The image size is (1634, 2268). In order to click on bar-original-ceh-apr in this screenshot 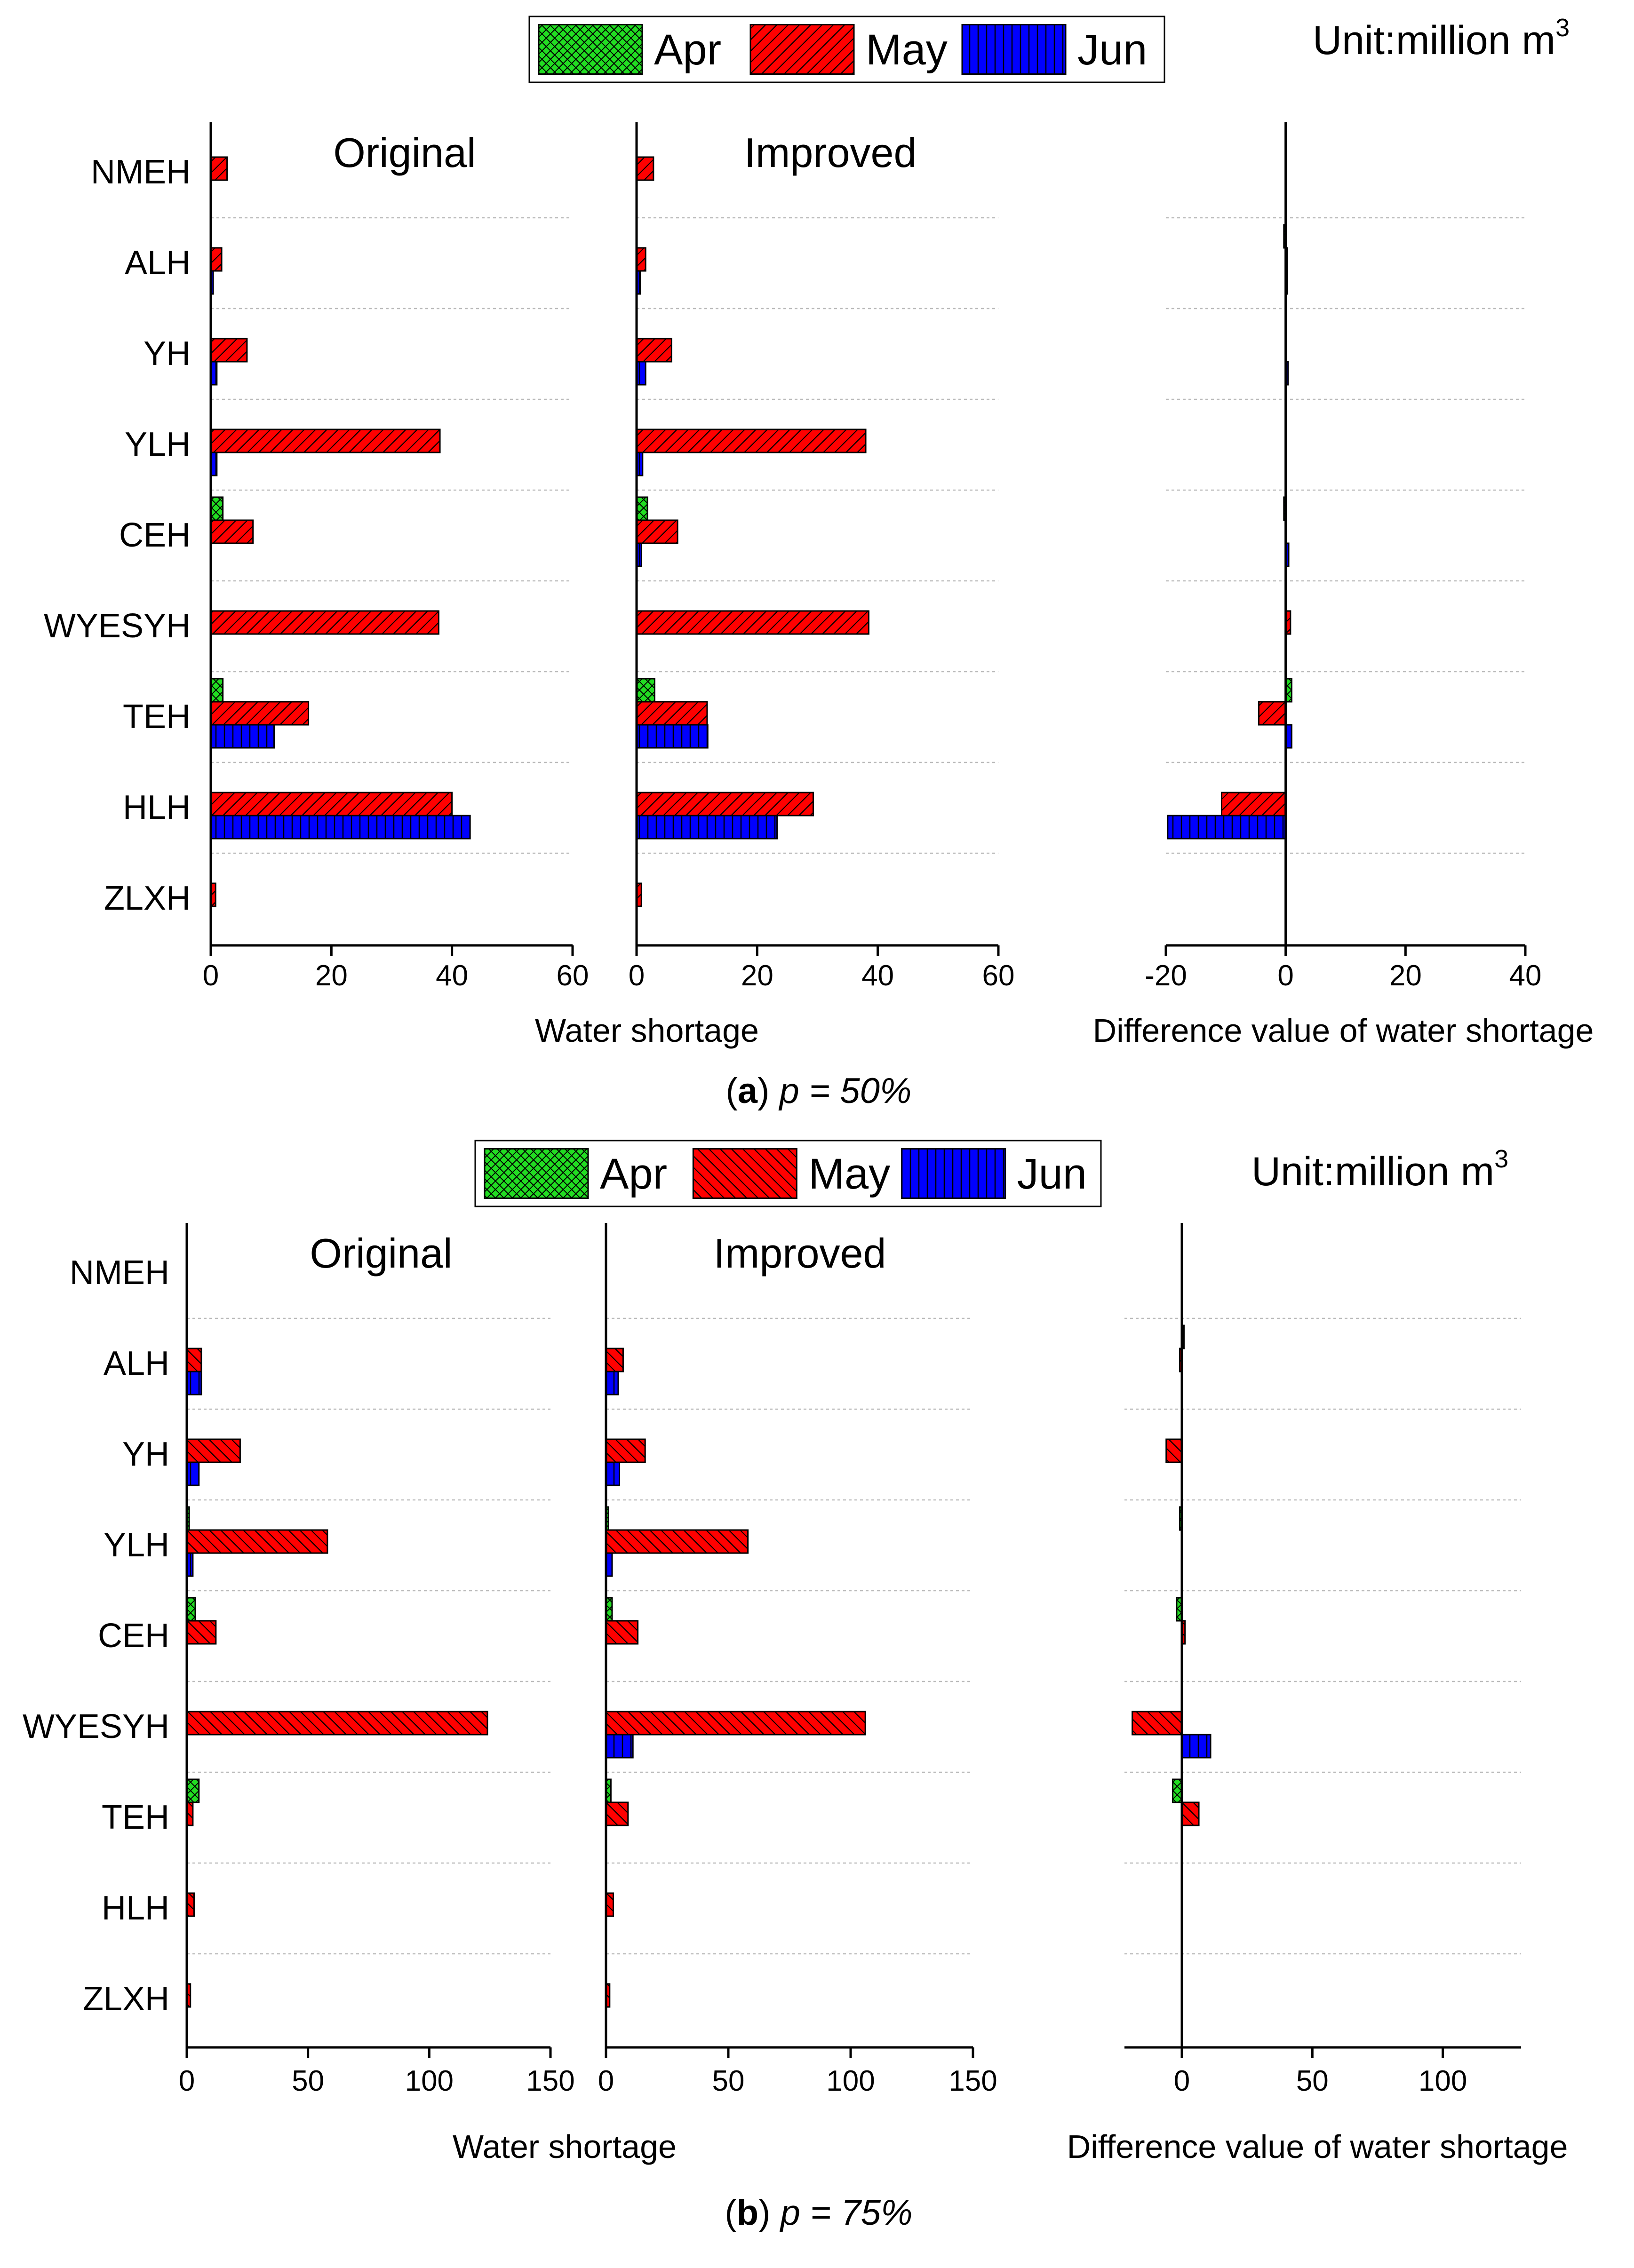, I will do `click(217, 508)`.